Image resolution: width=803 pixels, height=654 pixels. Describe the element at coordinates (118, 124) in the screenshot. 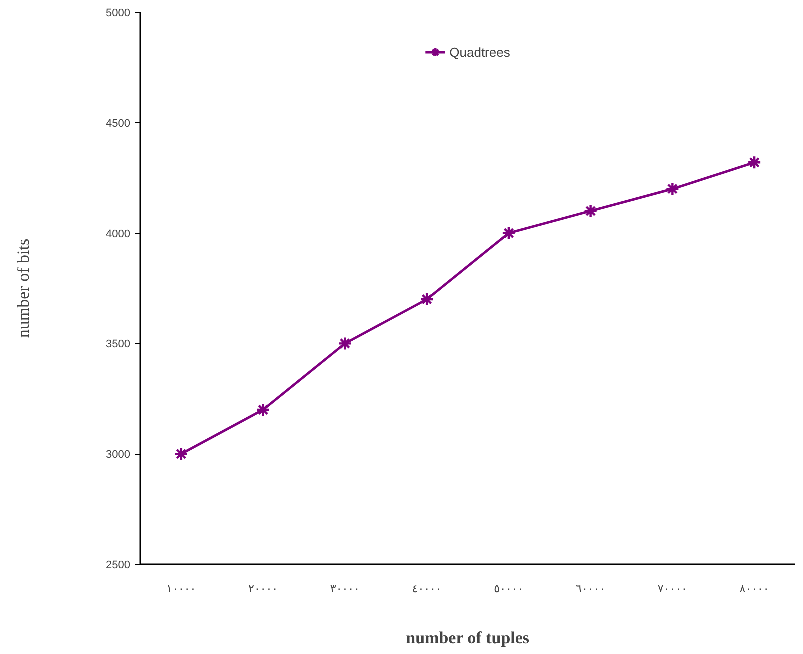

I see `y-tick-label: 4500` at that location.